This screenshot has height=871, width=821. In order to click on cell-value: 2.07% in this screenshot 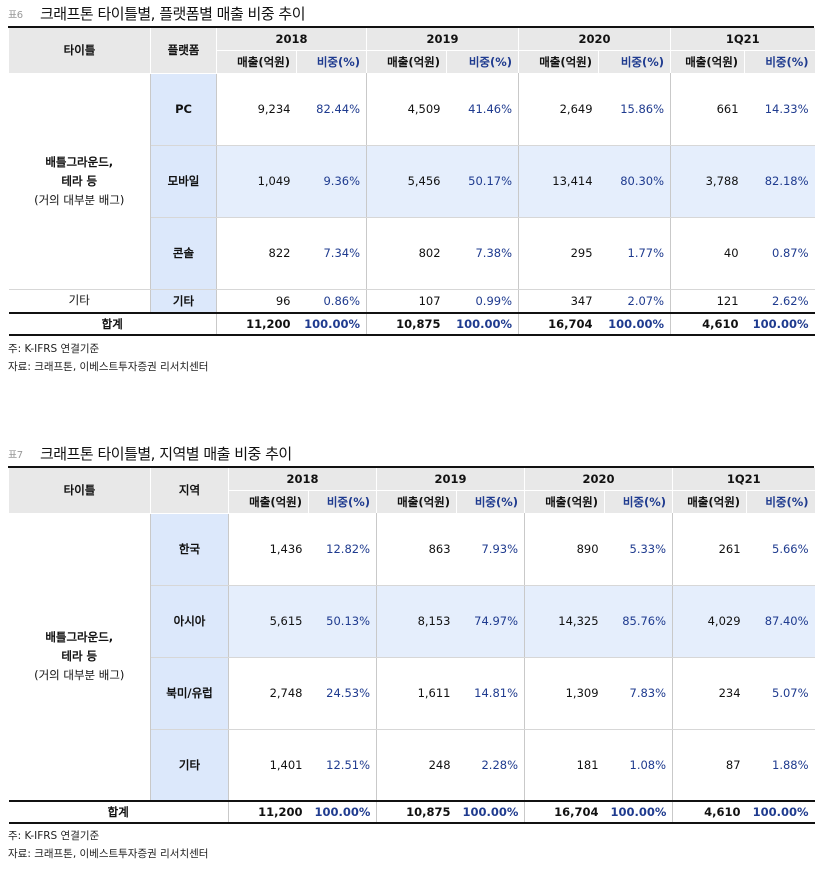, I will do `click(646, 300)`.